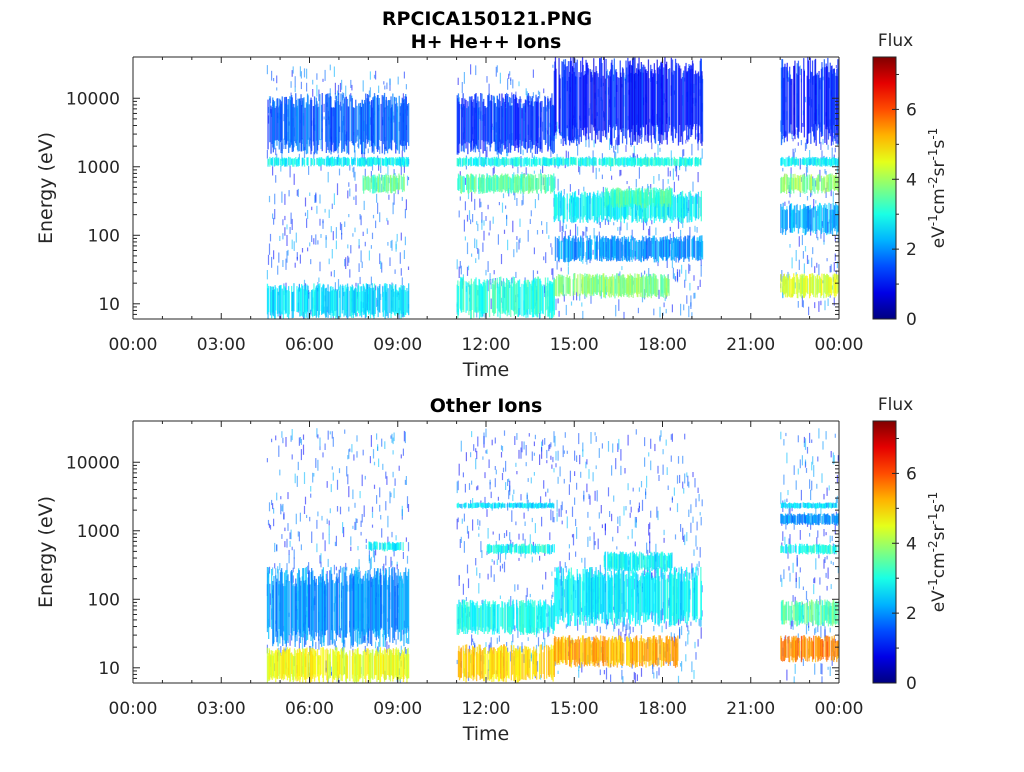  Describe the element at coordinates (884, 188) in the screenshot. I see `colorbar-gradient` at that location.